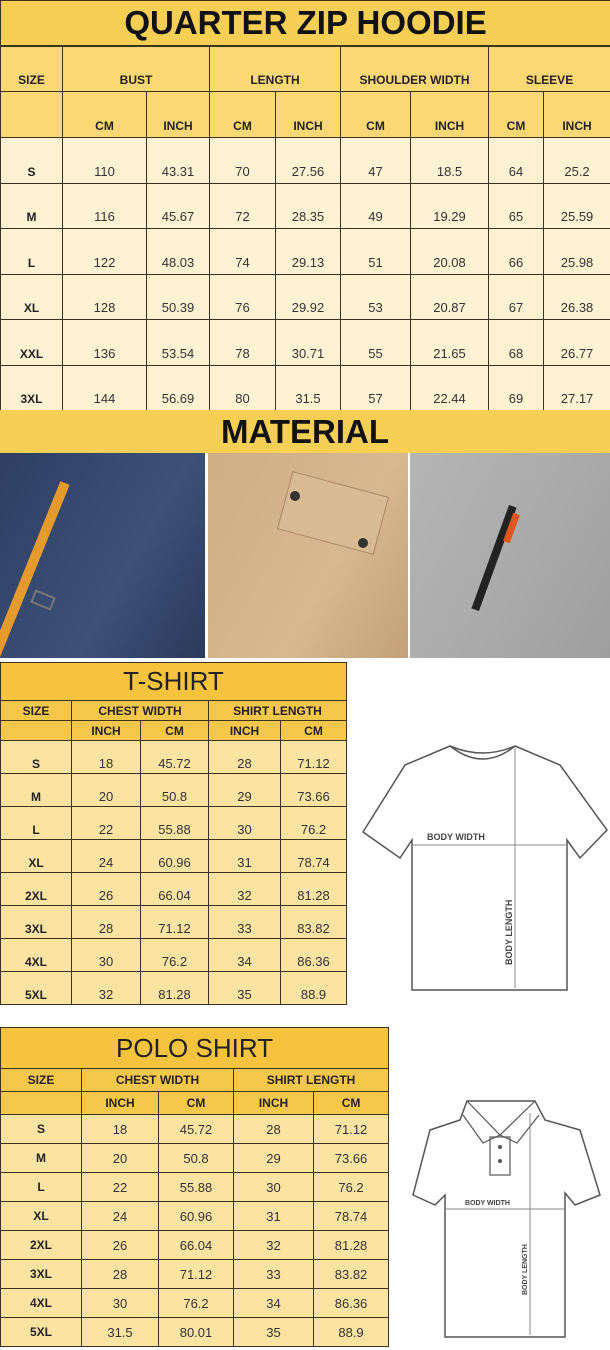 The width and height of the screenshot is (610, 1350). I want to click on value-cell: 26, so click(120, 1245).